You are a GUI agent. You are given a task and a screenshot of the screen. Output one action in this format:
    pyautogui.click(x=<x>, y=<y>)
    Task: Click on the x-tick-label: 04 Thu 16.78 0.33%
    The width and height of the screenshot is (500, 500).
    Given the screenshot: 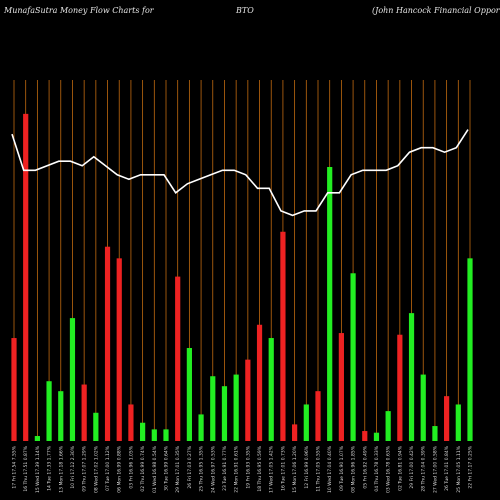 What is the action you would take?
    pyautogui.click(x=377, y=468)
    